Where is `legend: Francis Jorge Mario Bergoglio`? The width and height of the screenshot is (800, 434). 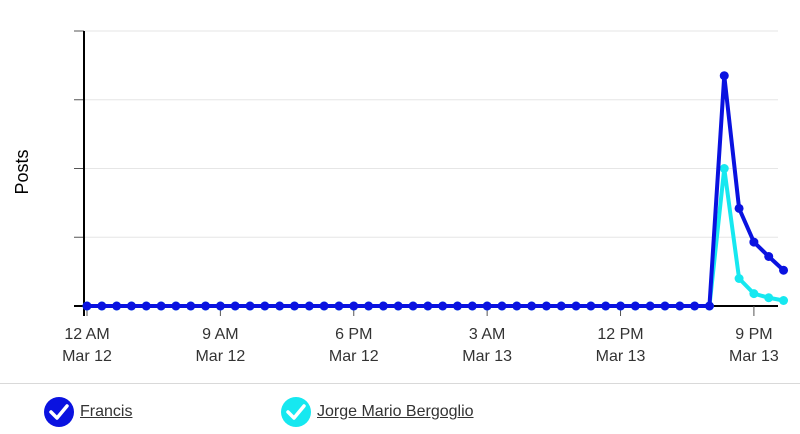 legend: Francis Jorge Mario Bergoglio is located at coordinates (400, 408).